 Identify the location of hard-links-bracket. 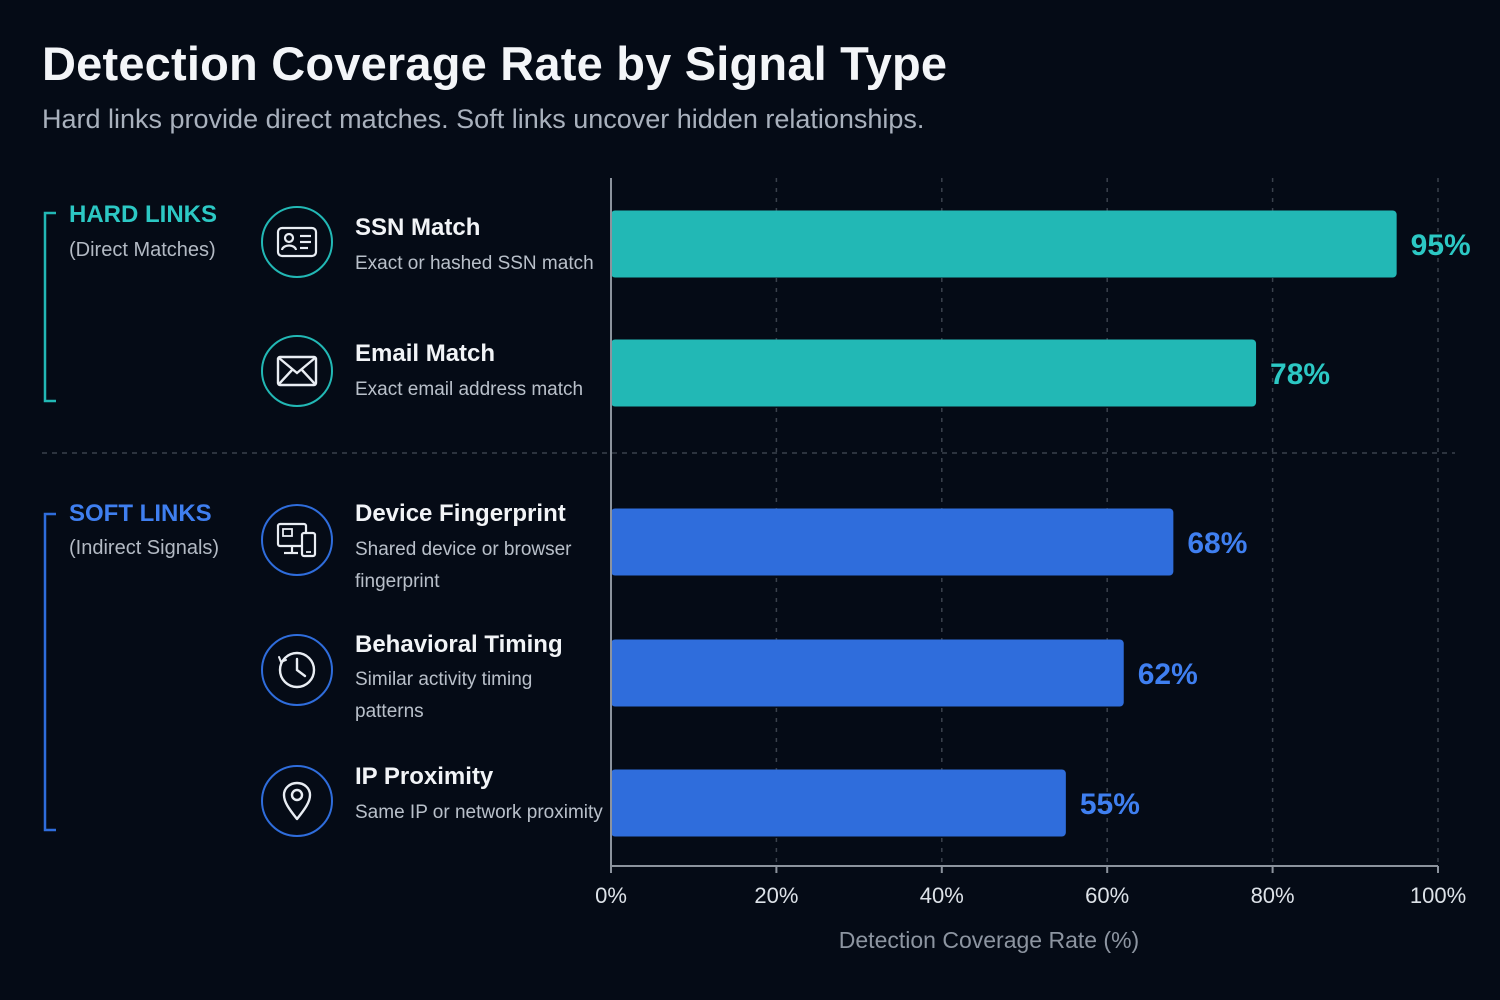
(49, 307).